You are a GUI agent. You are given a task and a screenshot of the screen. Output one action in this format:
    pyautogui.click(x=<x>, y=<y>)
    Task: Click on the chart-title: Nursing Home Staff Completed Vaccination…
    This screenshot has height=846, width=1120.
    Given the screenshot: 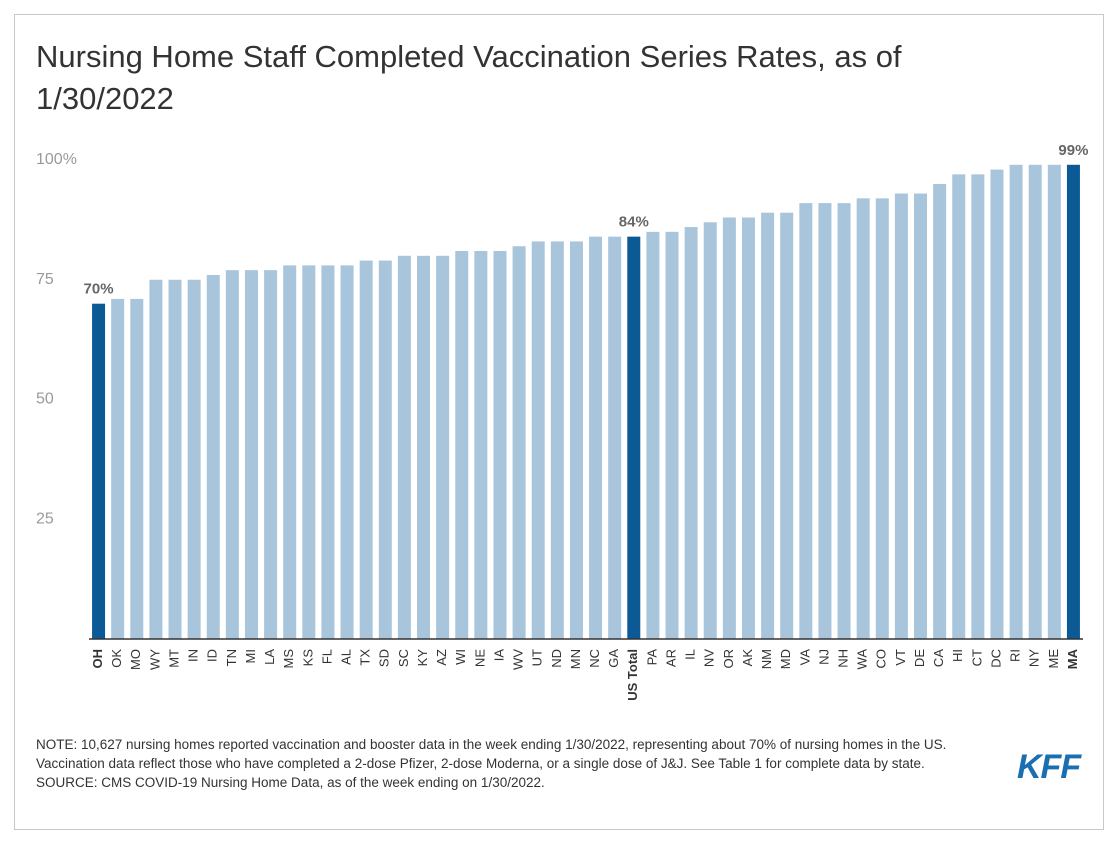 What is the action you would take?
    pyautogui.click(x=469, y=77)
    